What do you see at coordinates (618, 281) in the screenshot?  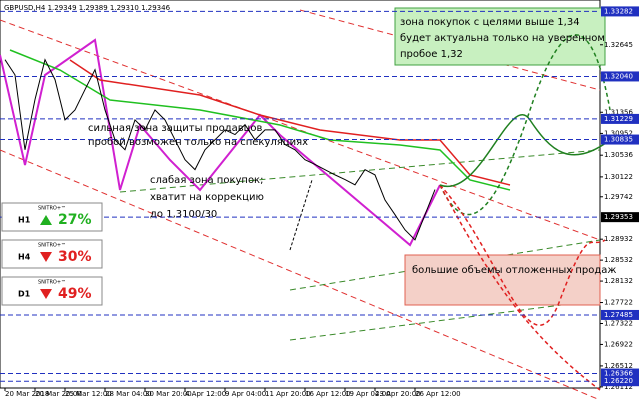 I see `y-tick-label: 1.28132` at bounding box center [618, 281].